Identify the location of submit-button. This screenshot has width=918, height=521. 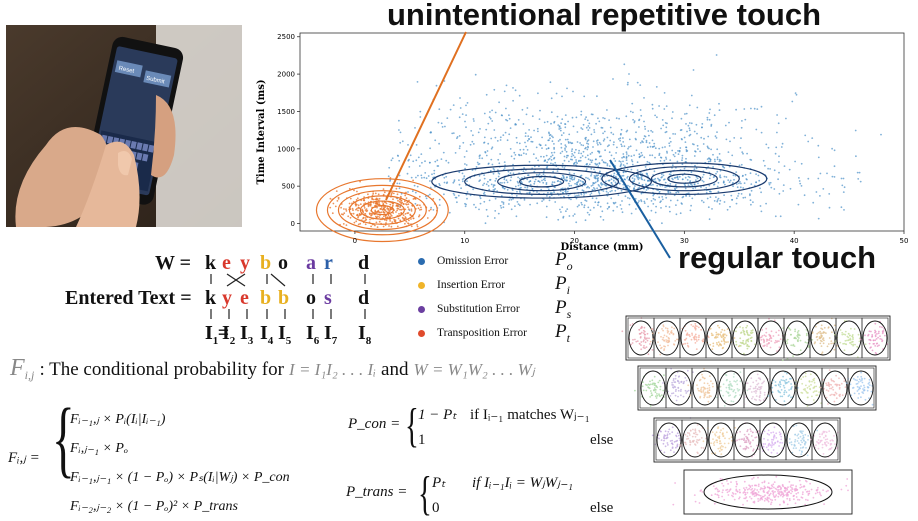
(157, 79).